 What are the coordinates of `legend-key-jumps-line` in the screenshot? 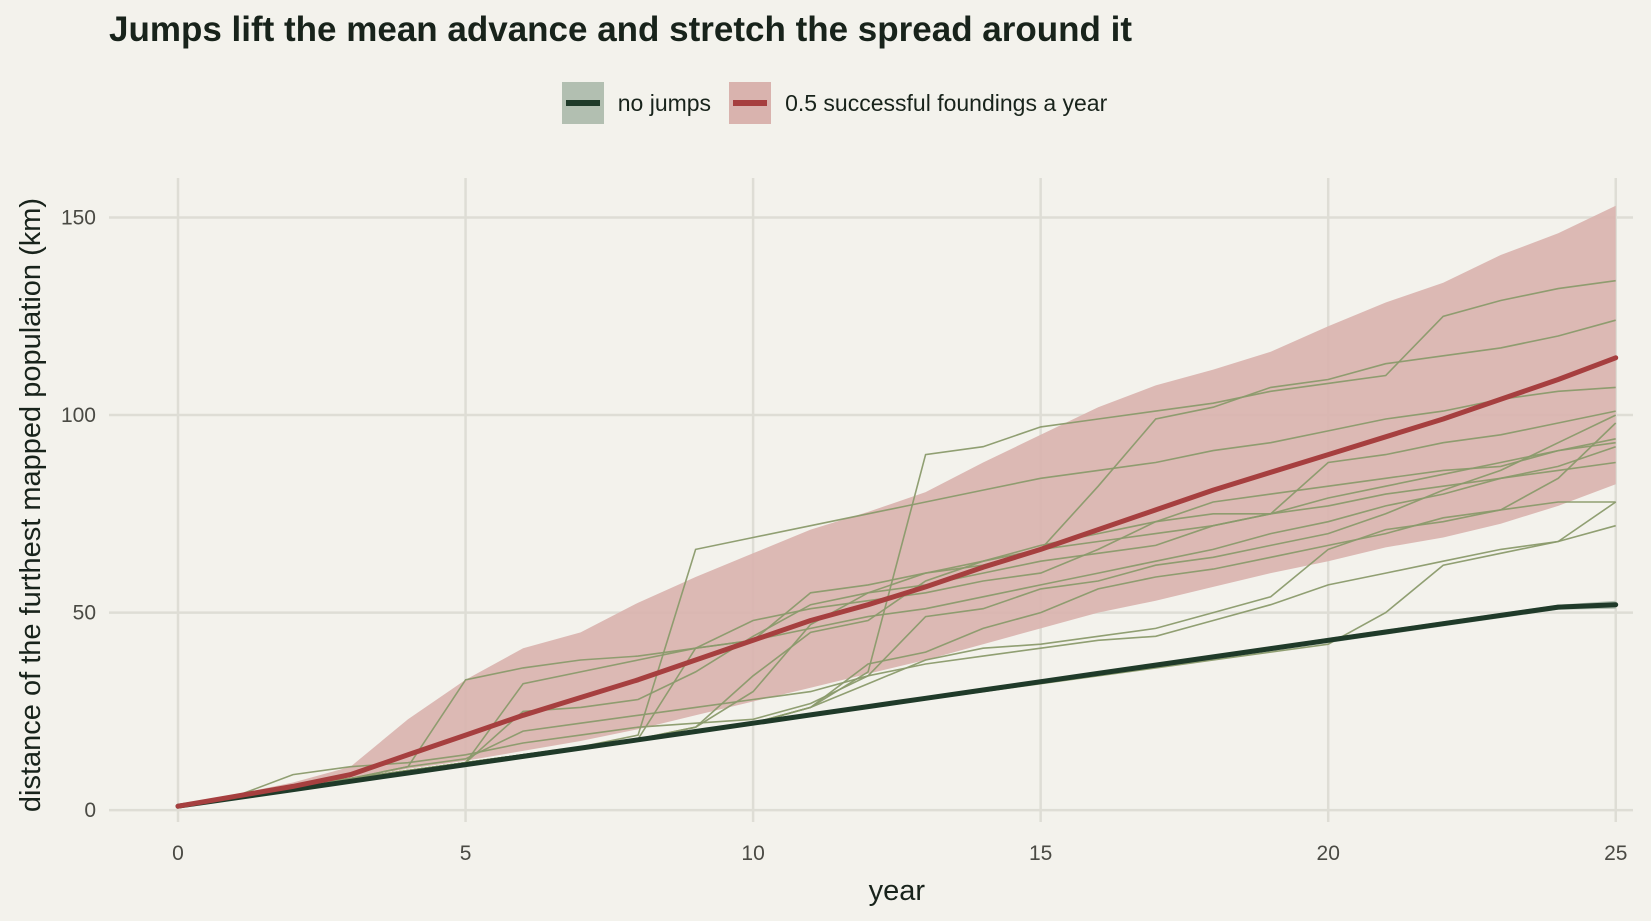 It's located at (750, 103).